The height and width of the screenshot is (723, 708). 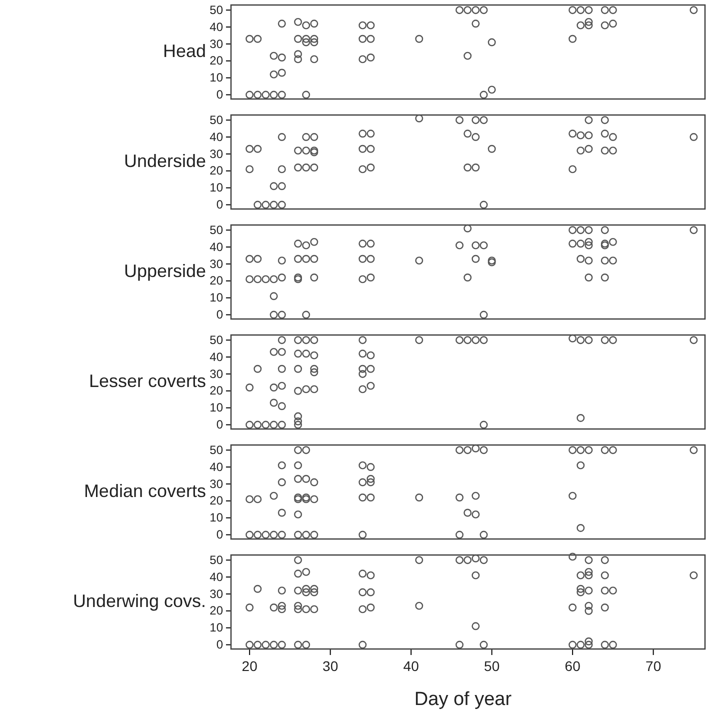 What do you see at coordinates (217, 483) in the screenshot?
I see `y-tick-label: 30` at bounding box center [217, 483].